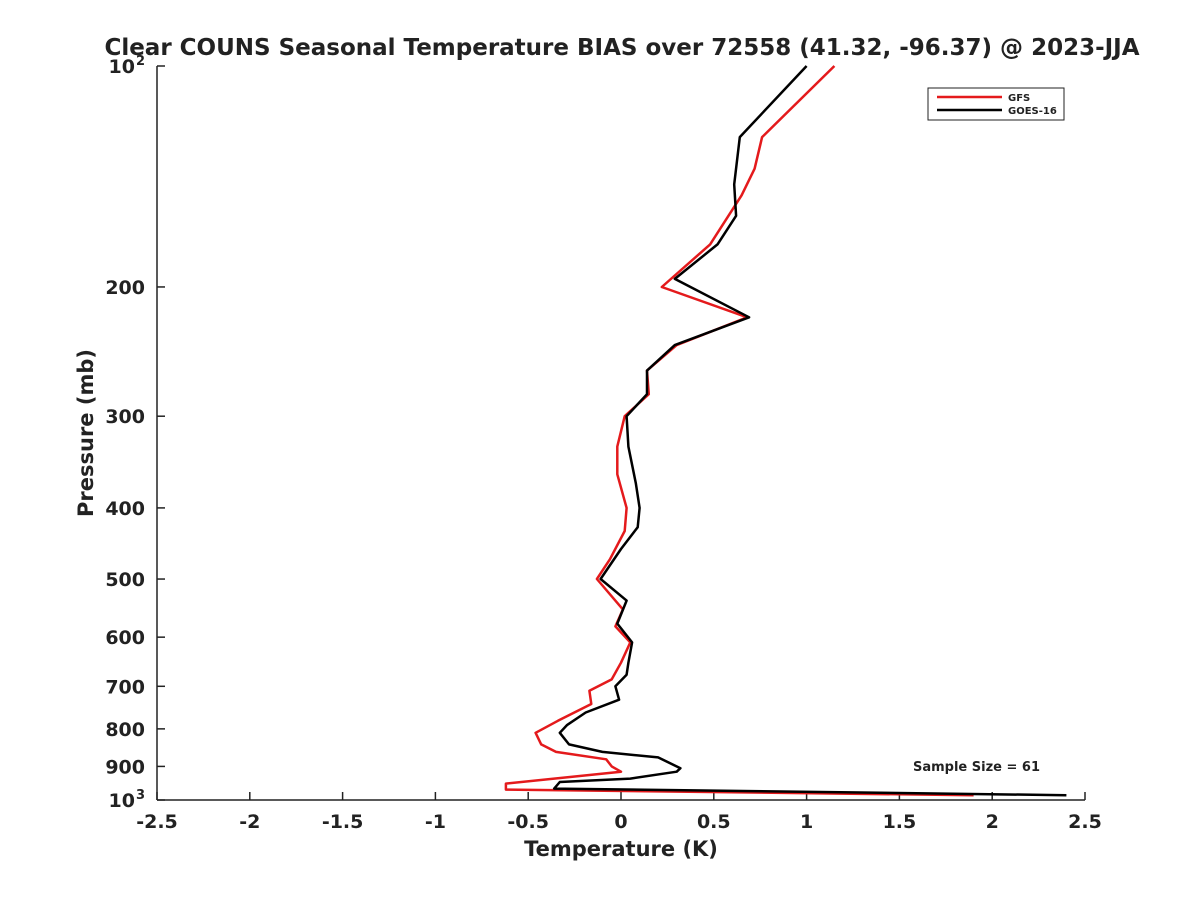 The image size is (1200, 900). What do you see at coordinates (125, 580) in the screenshot?
I see `y-tick-label: 500` at bounding box center [125, 580].